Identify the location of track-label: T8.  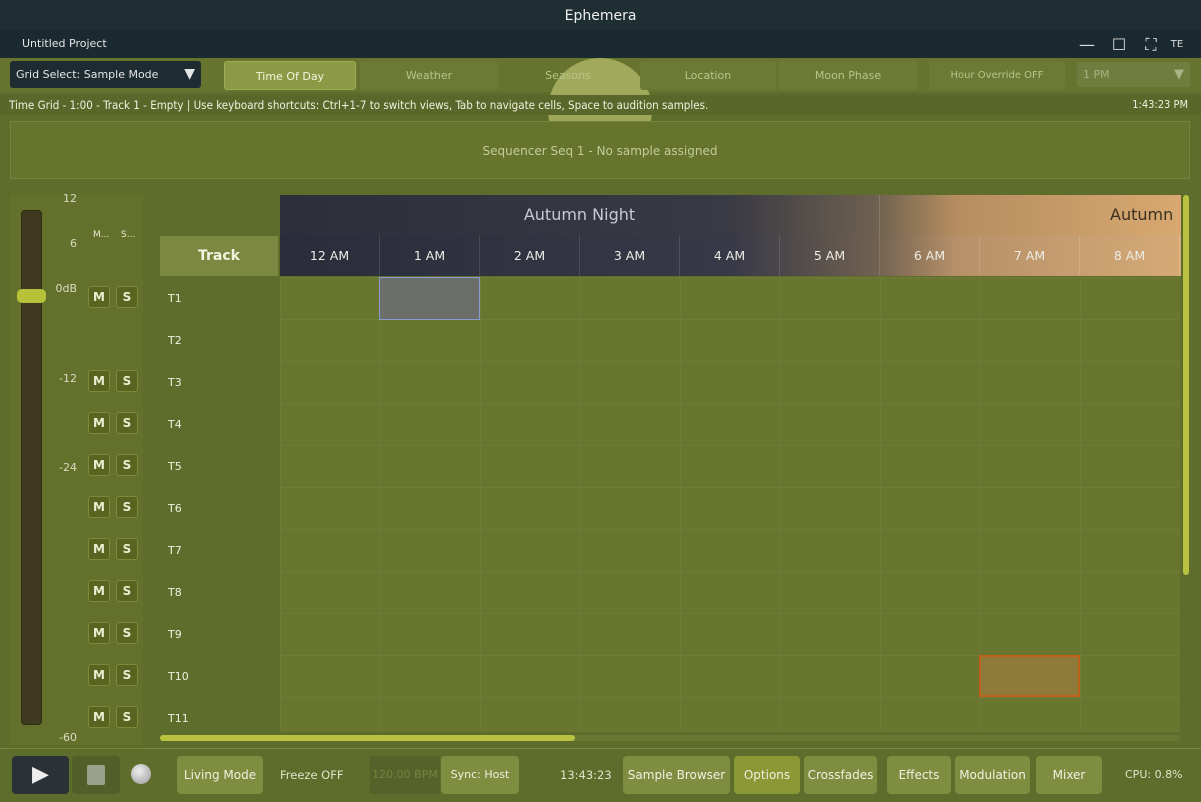
(175, 592).